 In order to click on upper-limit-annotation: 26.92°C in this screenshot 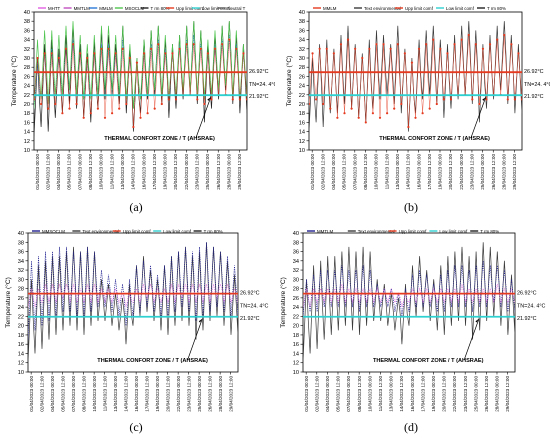, I will do `click(250, 294)`.